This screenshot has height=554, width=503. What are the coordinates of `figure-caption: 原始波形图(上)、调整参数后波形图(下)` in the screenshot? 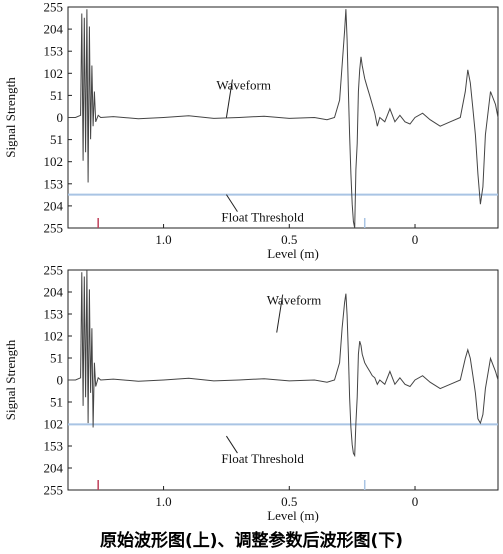 It's located at (251, 541).